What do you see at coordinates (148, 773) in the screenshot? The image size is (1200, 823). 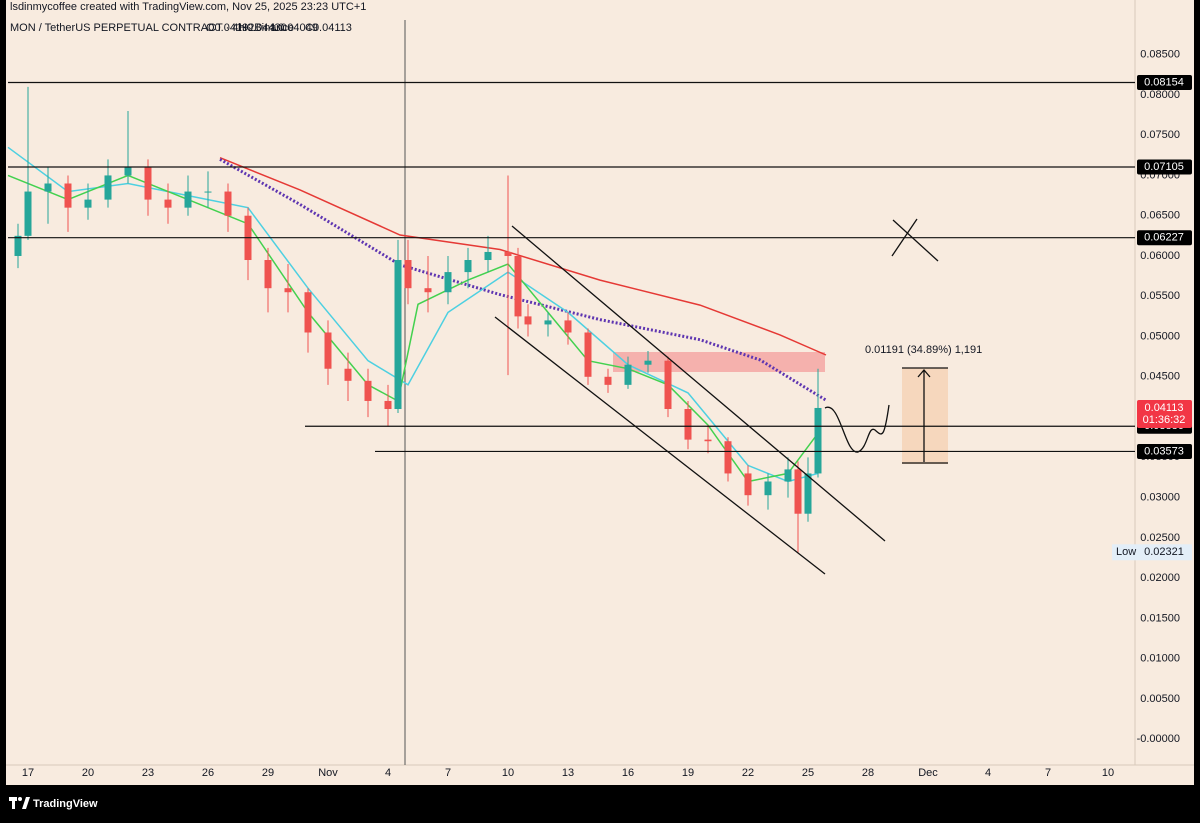 I see `x-tick-label: 23` at bounding box center [148, 773].